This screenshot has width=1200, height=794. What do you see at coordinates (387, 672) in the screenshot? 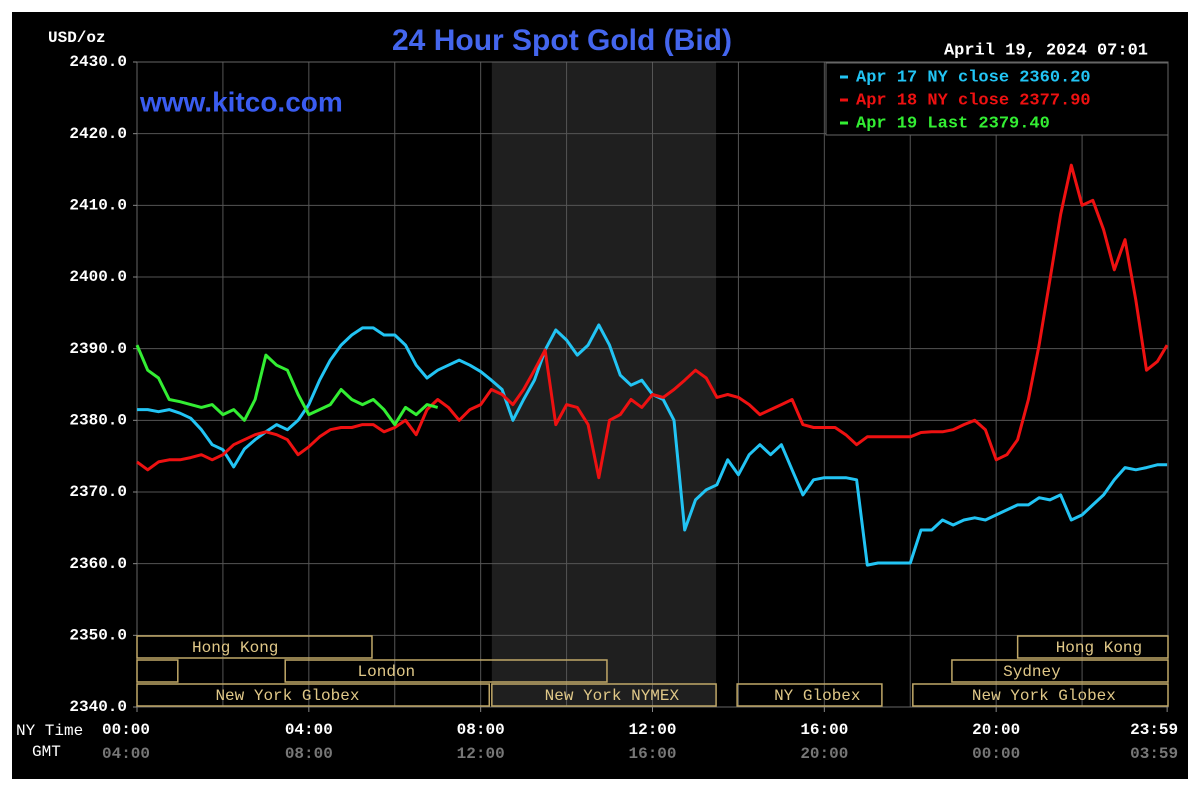
I see `session-label: London` at bounding box center [387, 672].